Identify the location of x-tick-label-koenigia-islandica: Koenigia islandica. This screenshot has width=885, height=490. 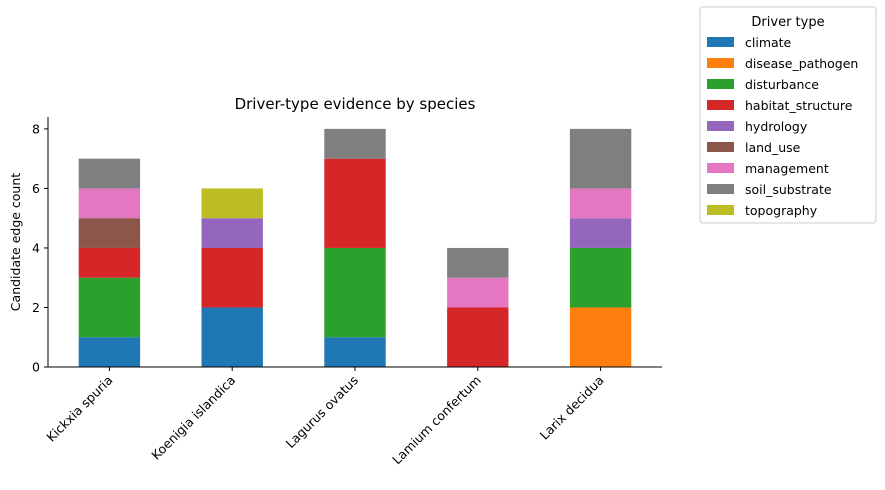
(193, 418).